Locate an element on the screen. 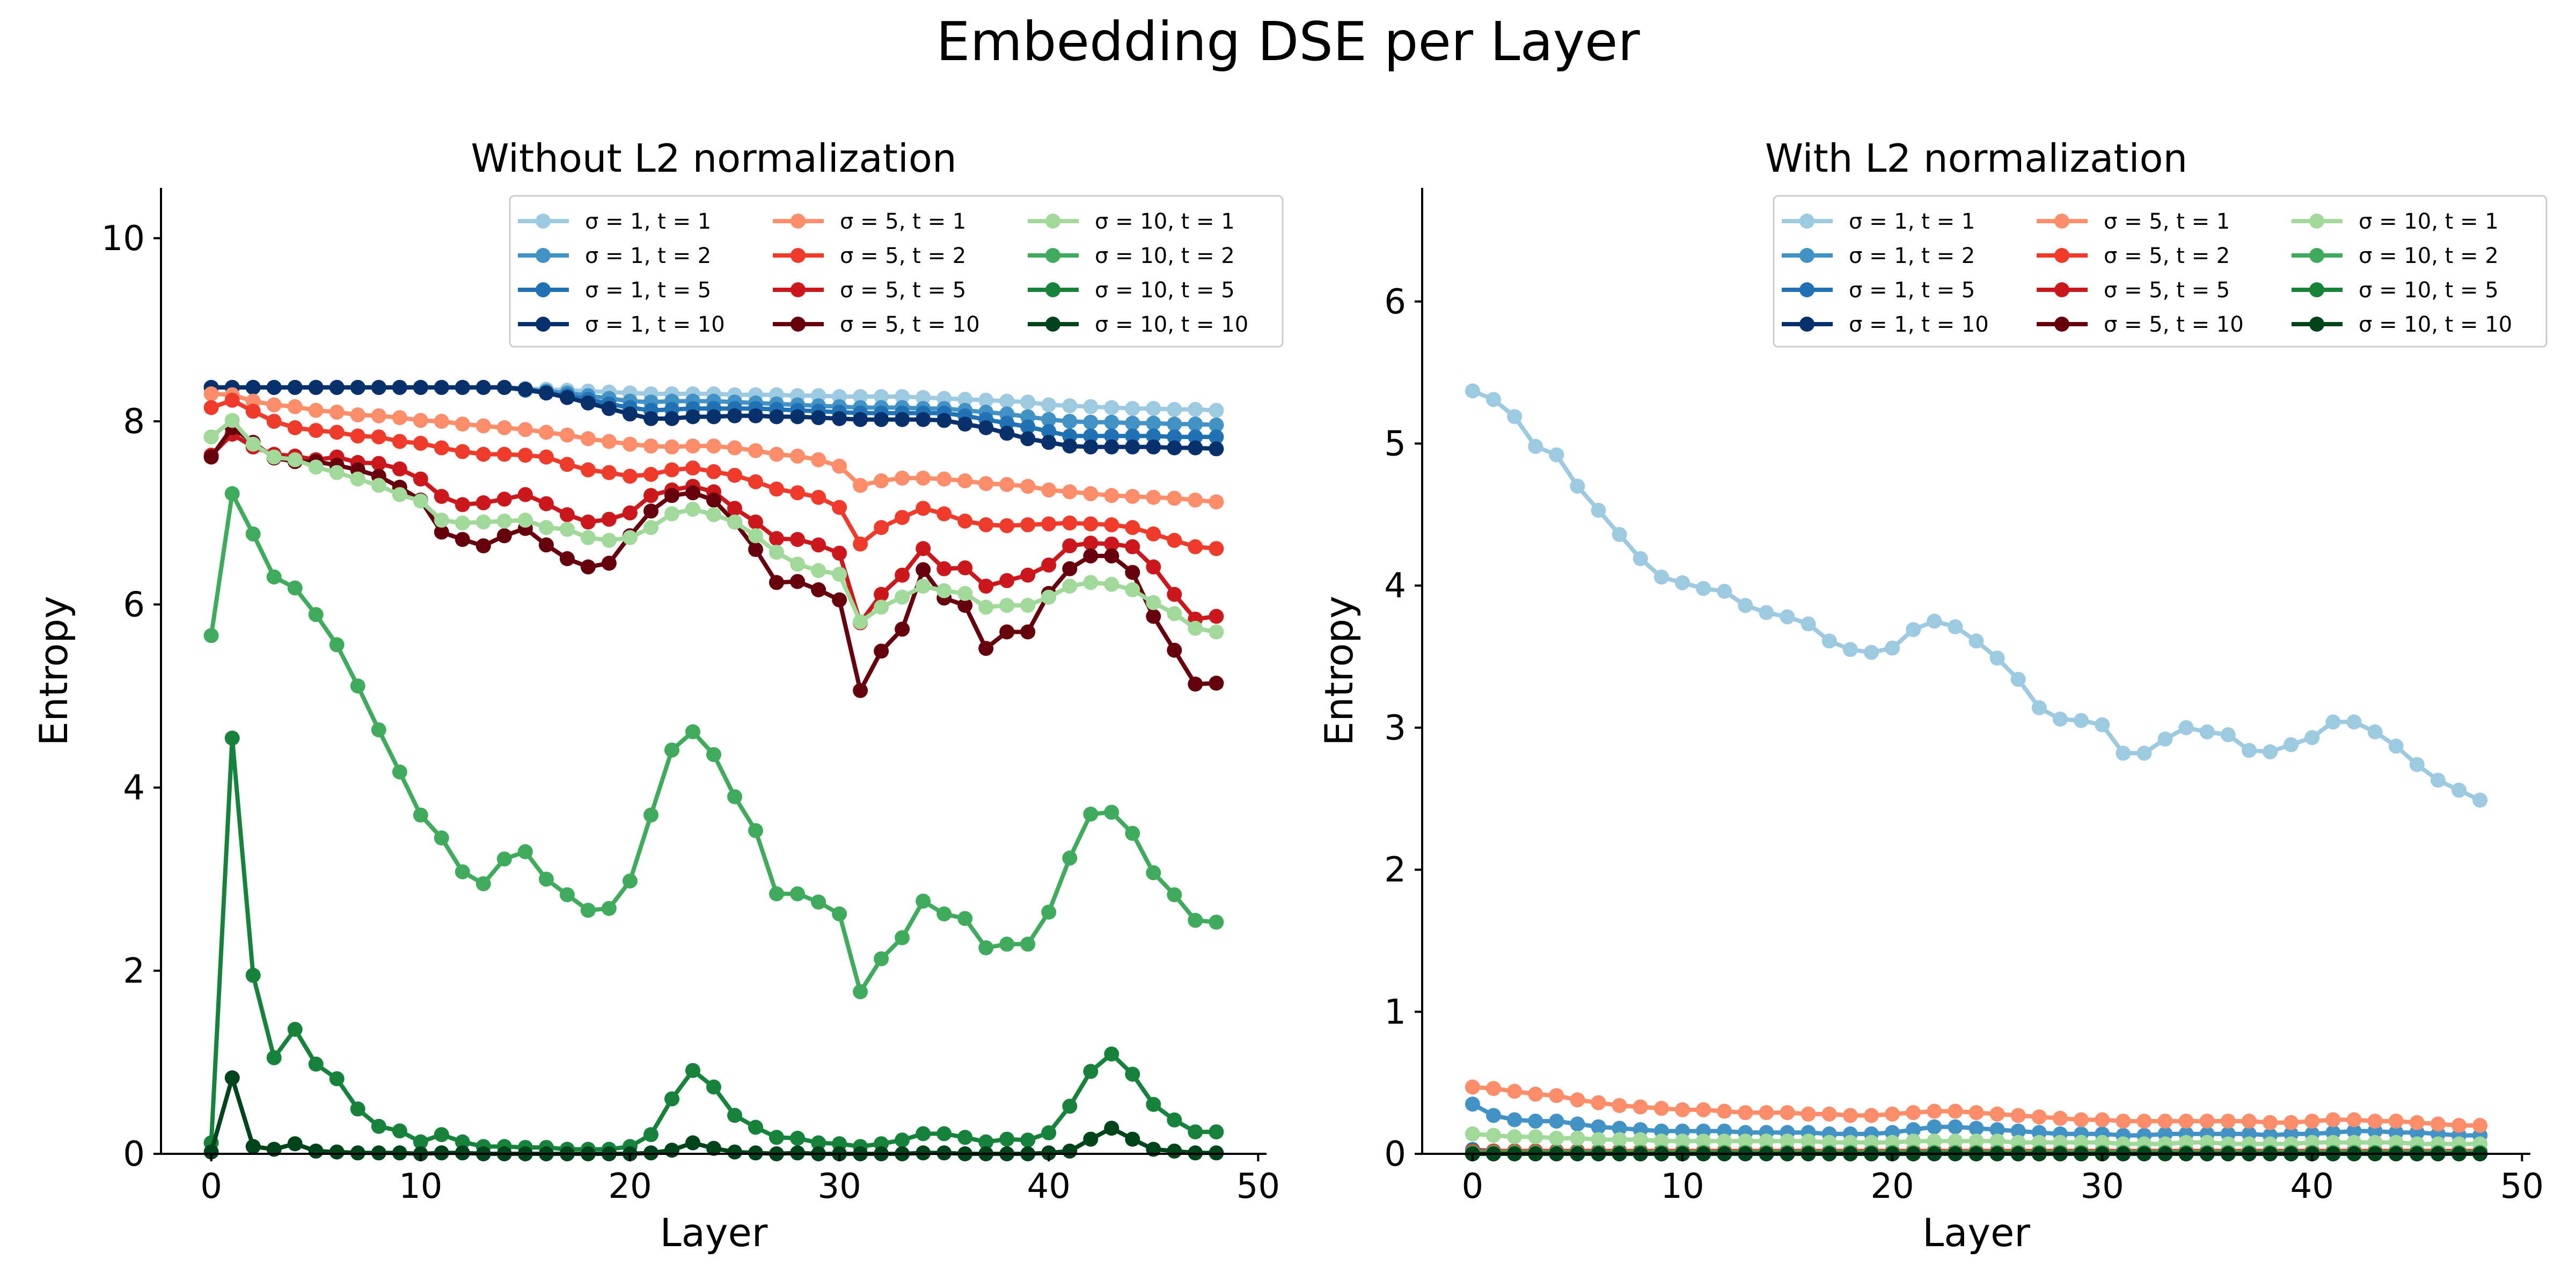 The image size is (2576, 1288). x-tick-label: 20 is located at coordinates (1892, 1186).